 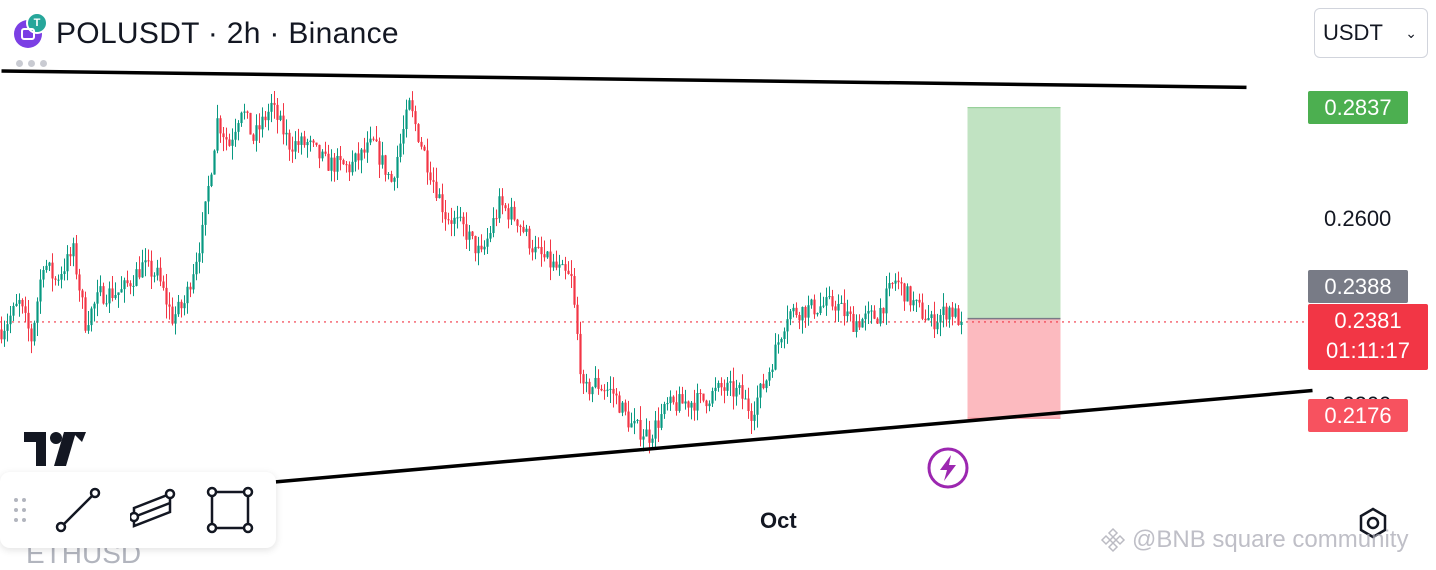 I want to click on watermark: @BNB square community, so click(x=1254, y=540).